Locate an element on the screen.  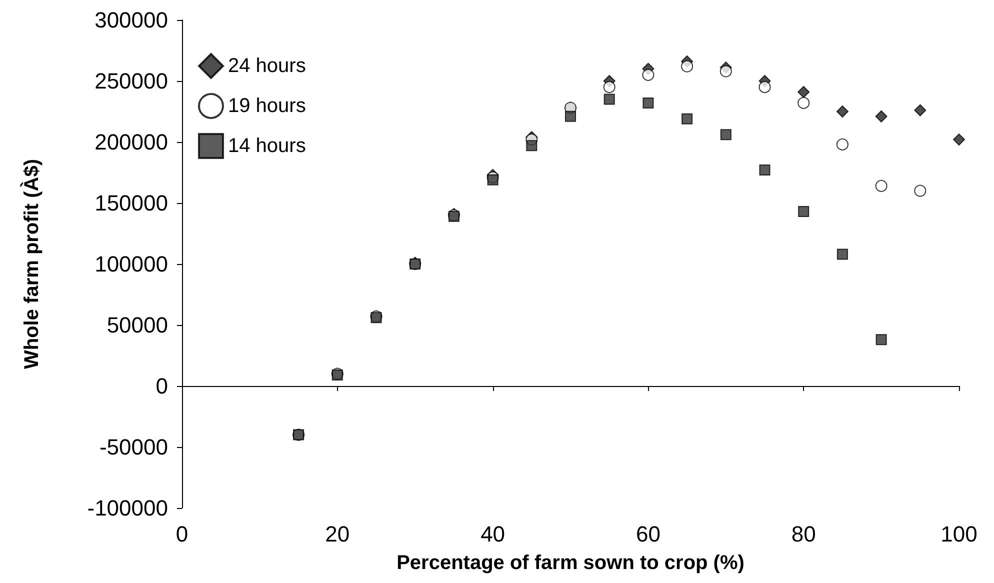
y-tick-label: 50000 is located at coordinates (137, 325).